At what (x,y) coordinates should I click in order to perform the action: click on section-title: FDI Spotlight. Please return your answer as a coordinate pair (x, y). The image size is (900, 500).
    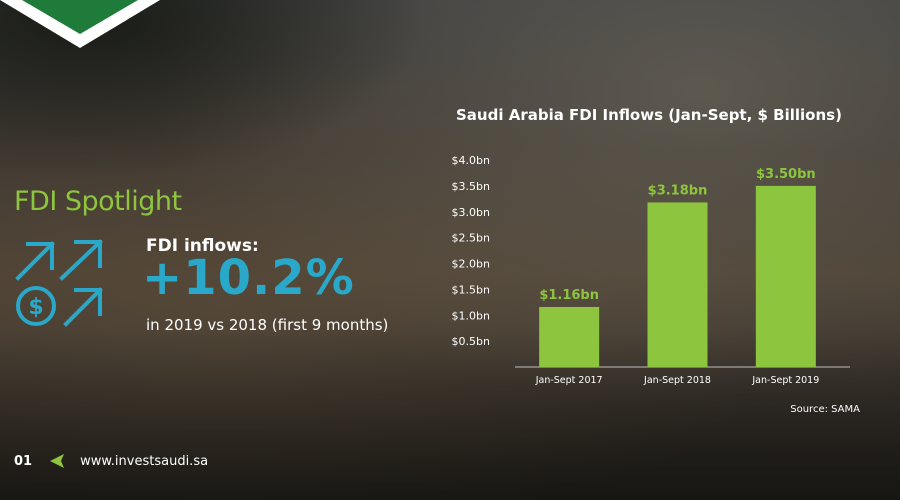
    Looking at the image, I should click on (98, 201).